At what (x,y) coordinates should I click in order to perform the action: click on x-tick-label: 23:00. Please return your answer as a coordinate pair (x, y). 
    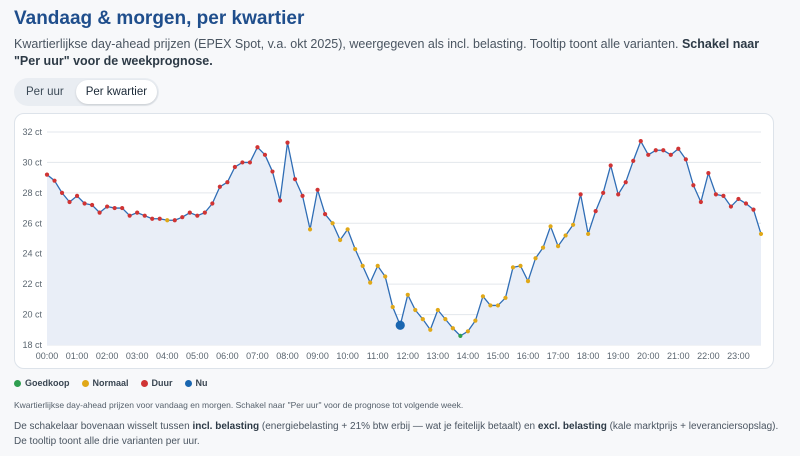
    Looking at the image, I should click on (738, 356).